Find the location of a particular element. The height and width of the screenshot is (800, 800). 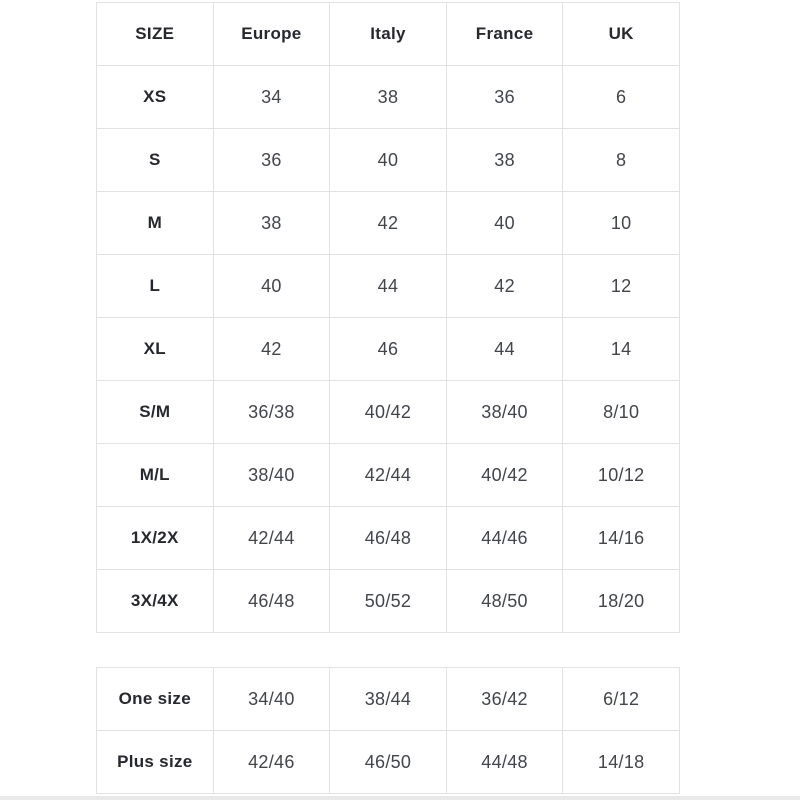

value-cell: 50/52 is located at coordinates (388, 601).